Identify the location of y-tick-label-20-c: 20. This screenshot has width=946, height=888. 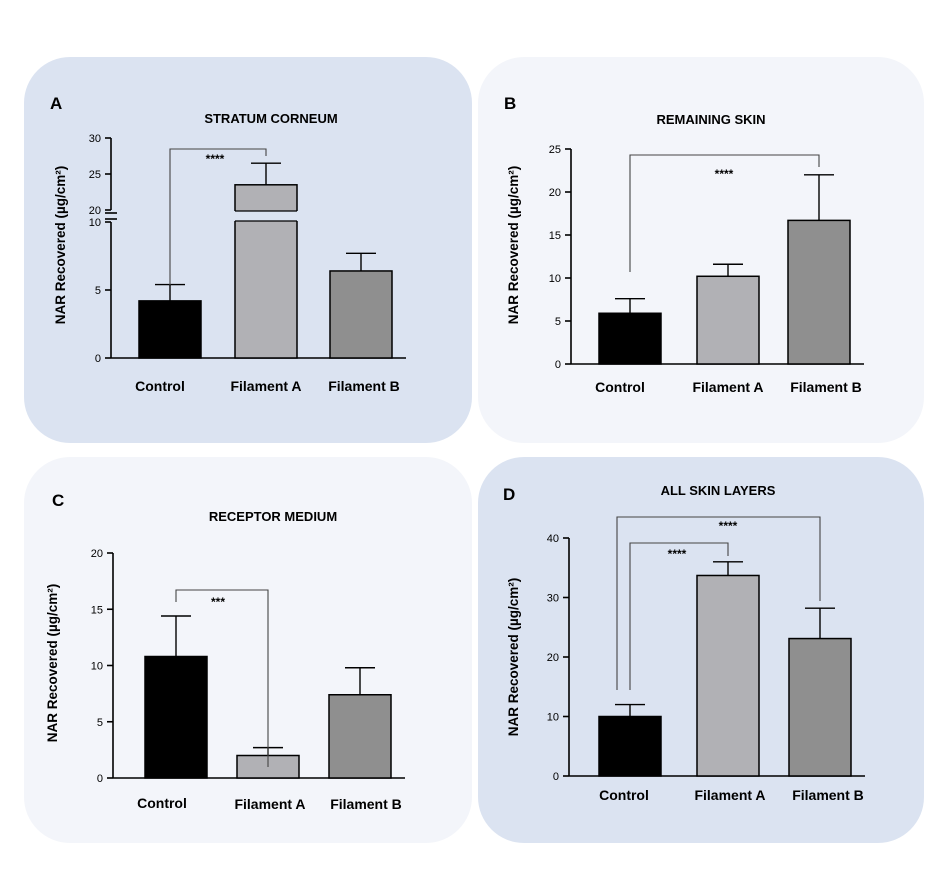
(97, 554).